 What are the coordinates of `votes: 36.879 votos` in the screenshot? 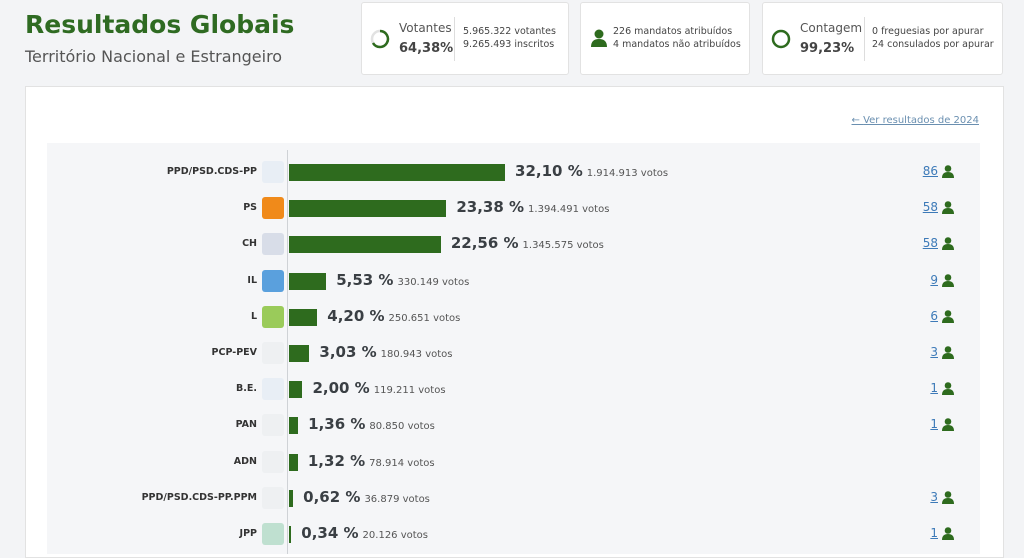 It's located at (397, 499).